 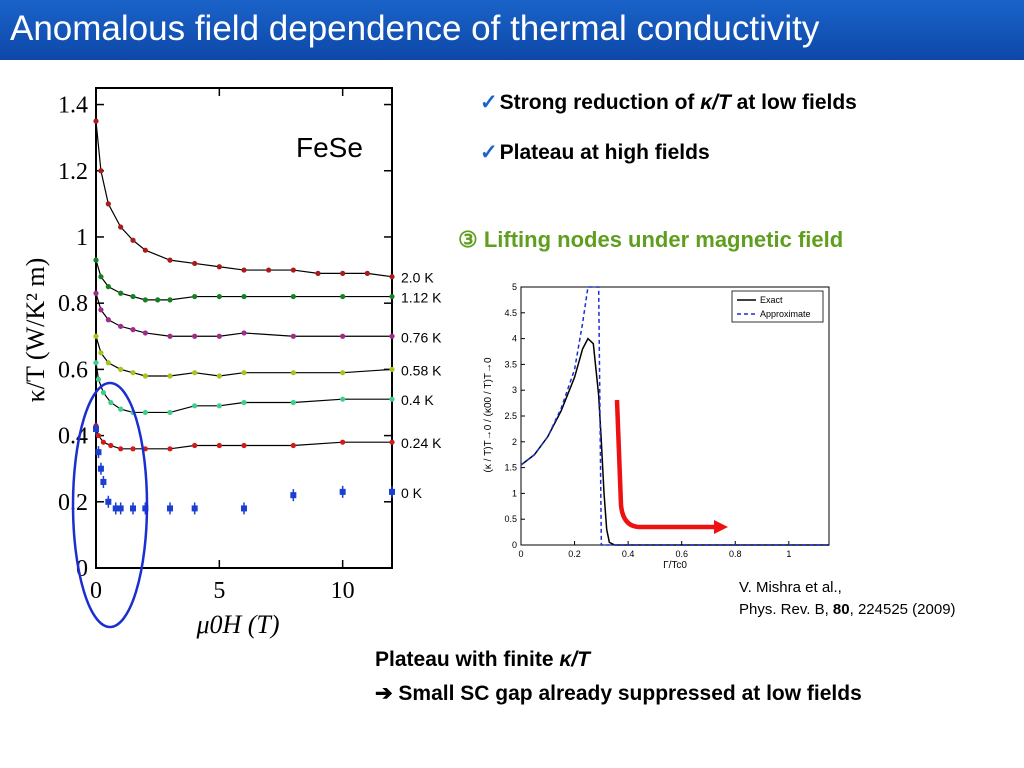 I want to click on x-tick-label: 0.2, so click(x=574, y=554).